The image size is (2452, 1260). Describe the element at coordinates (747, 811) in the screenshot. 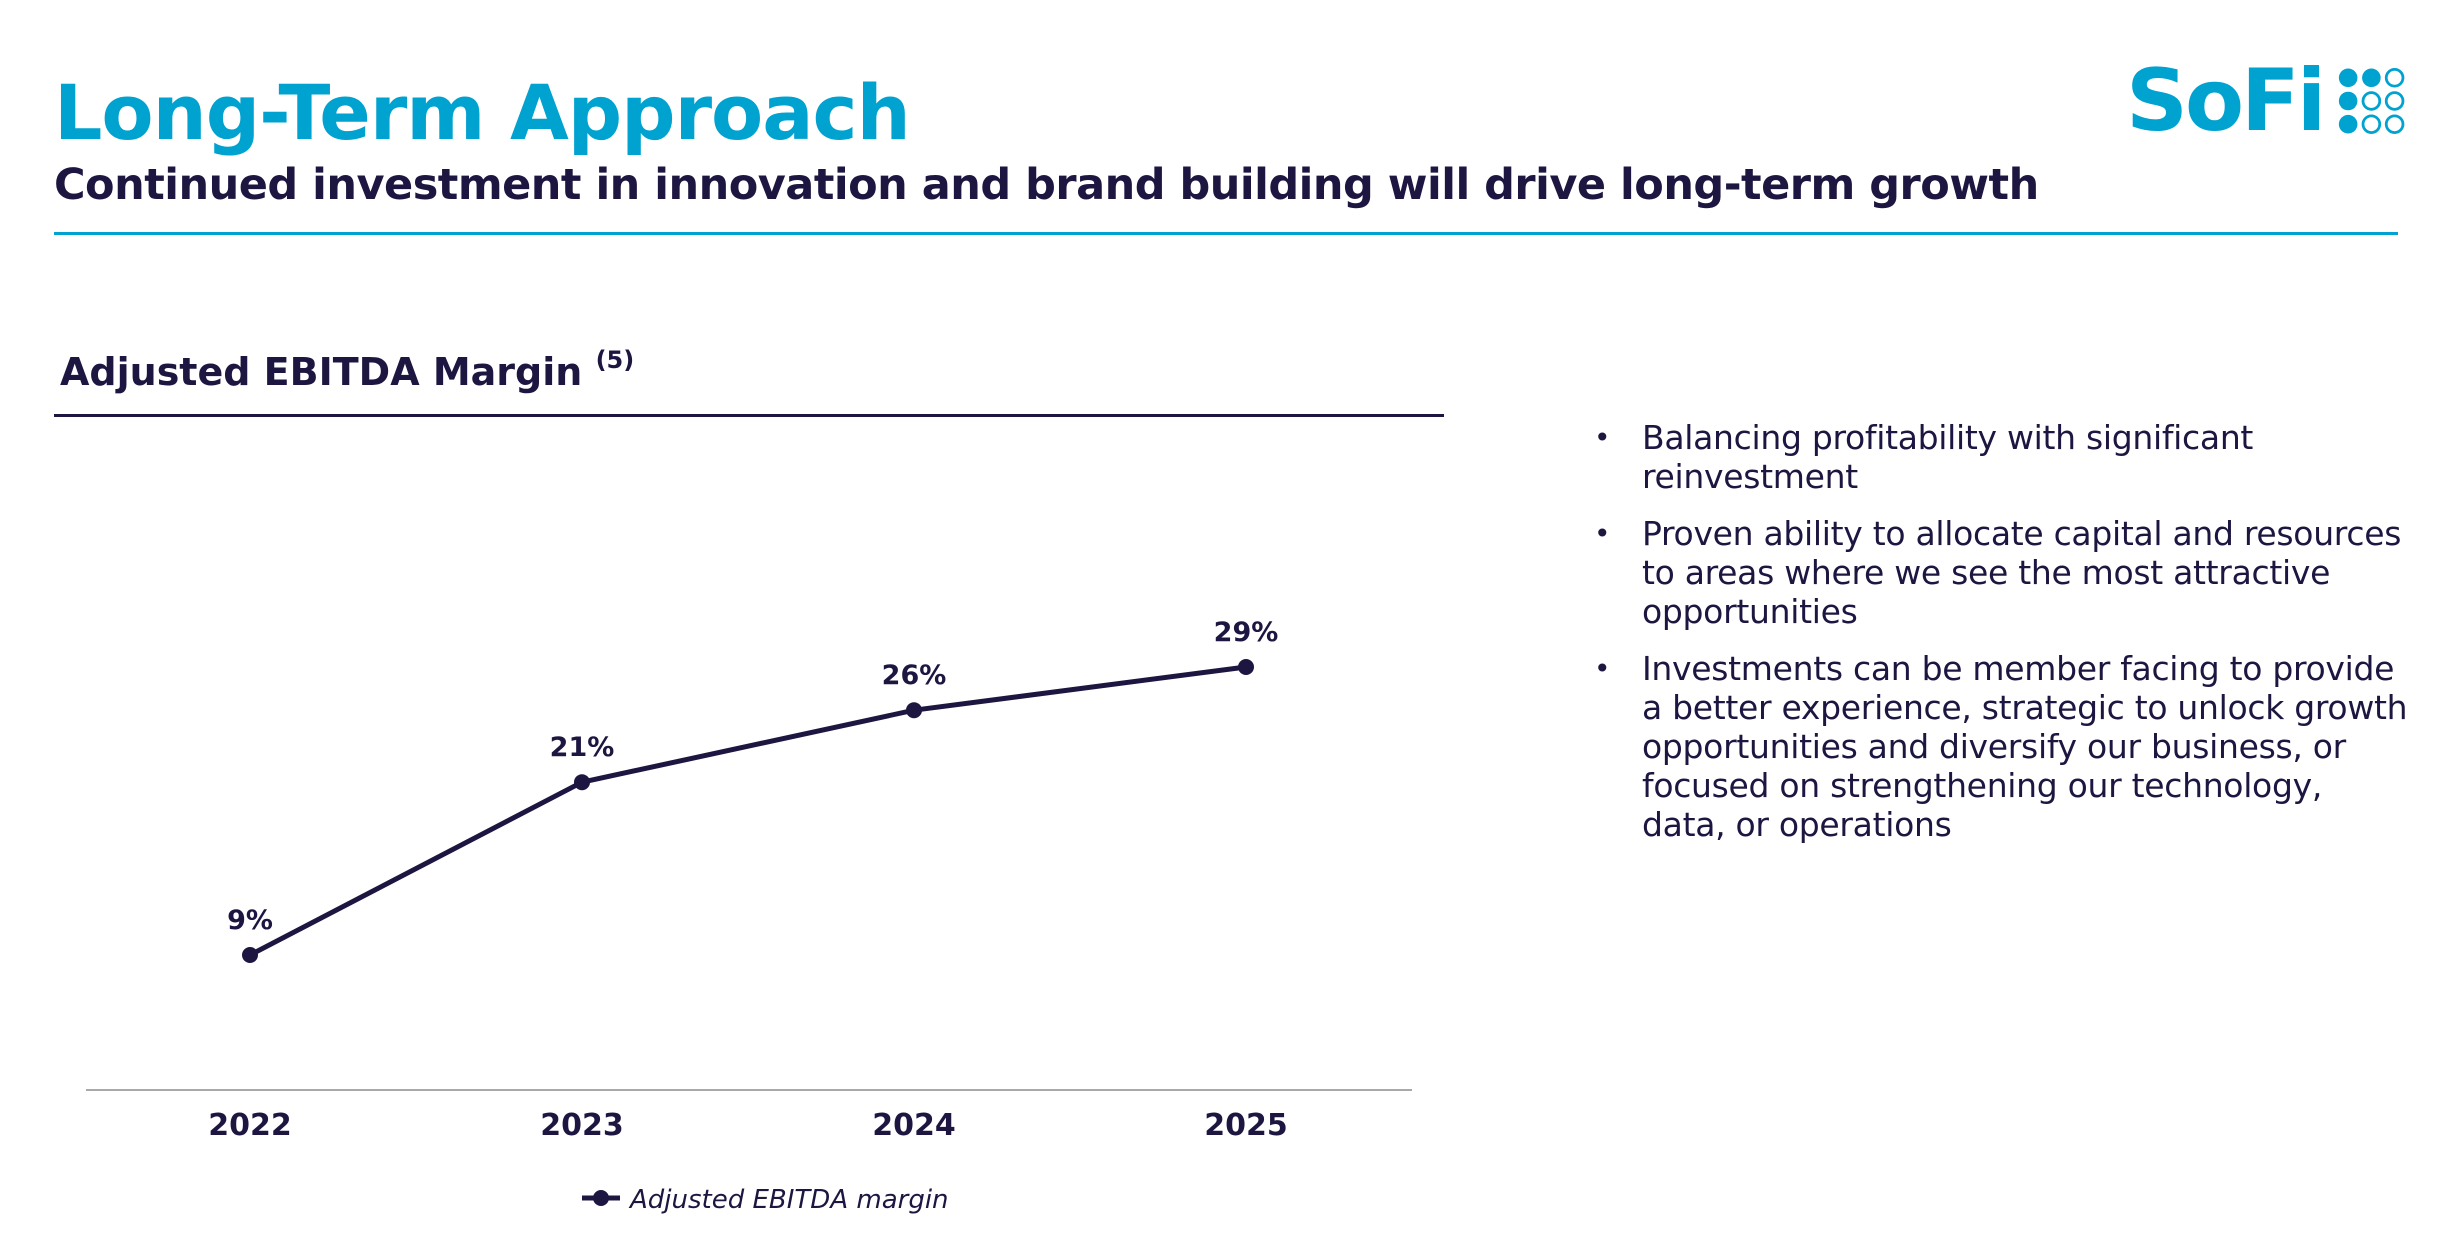

I see `series-line-adjusted-ebitda-margin` at that location.